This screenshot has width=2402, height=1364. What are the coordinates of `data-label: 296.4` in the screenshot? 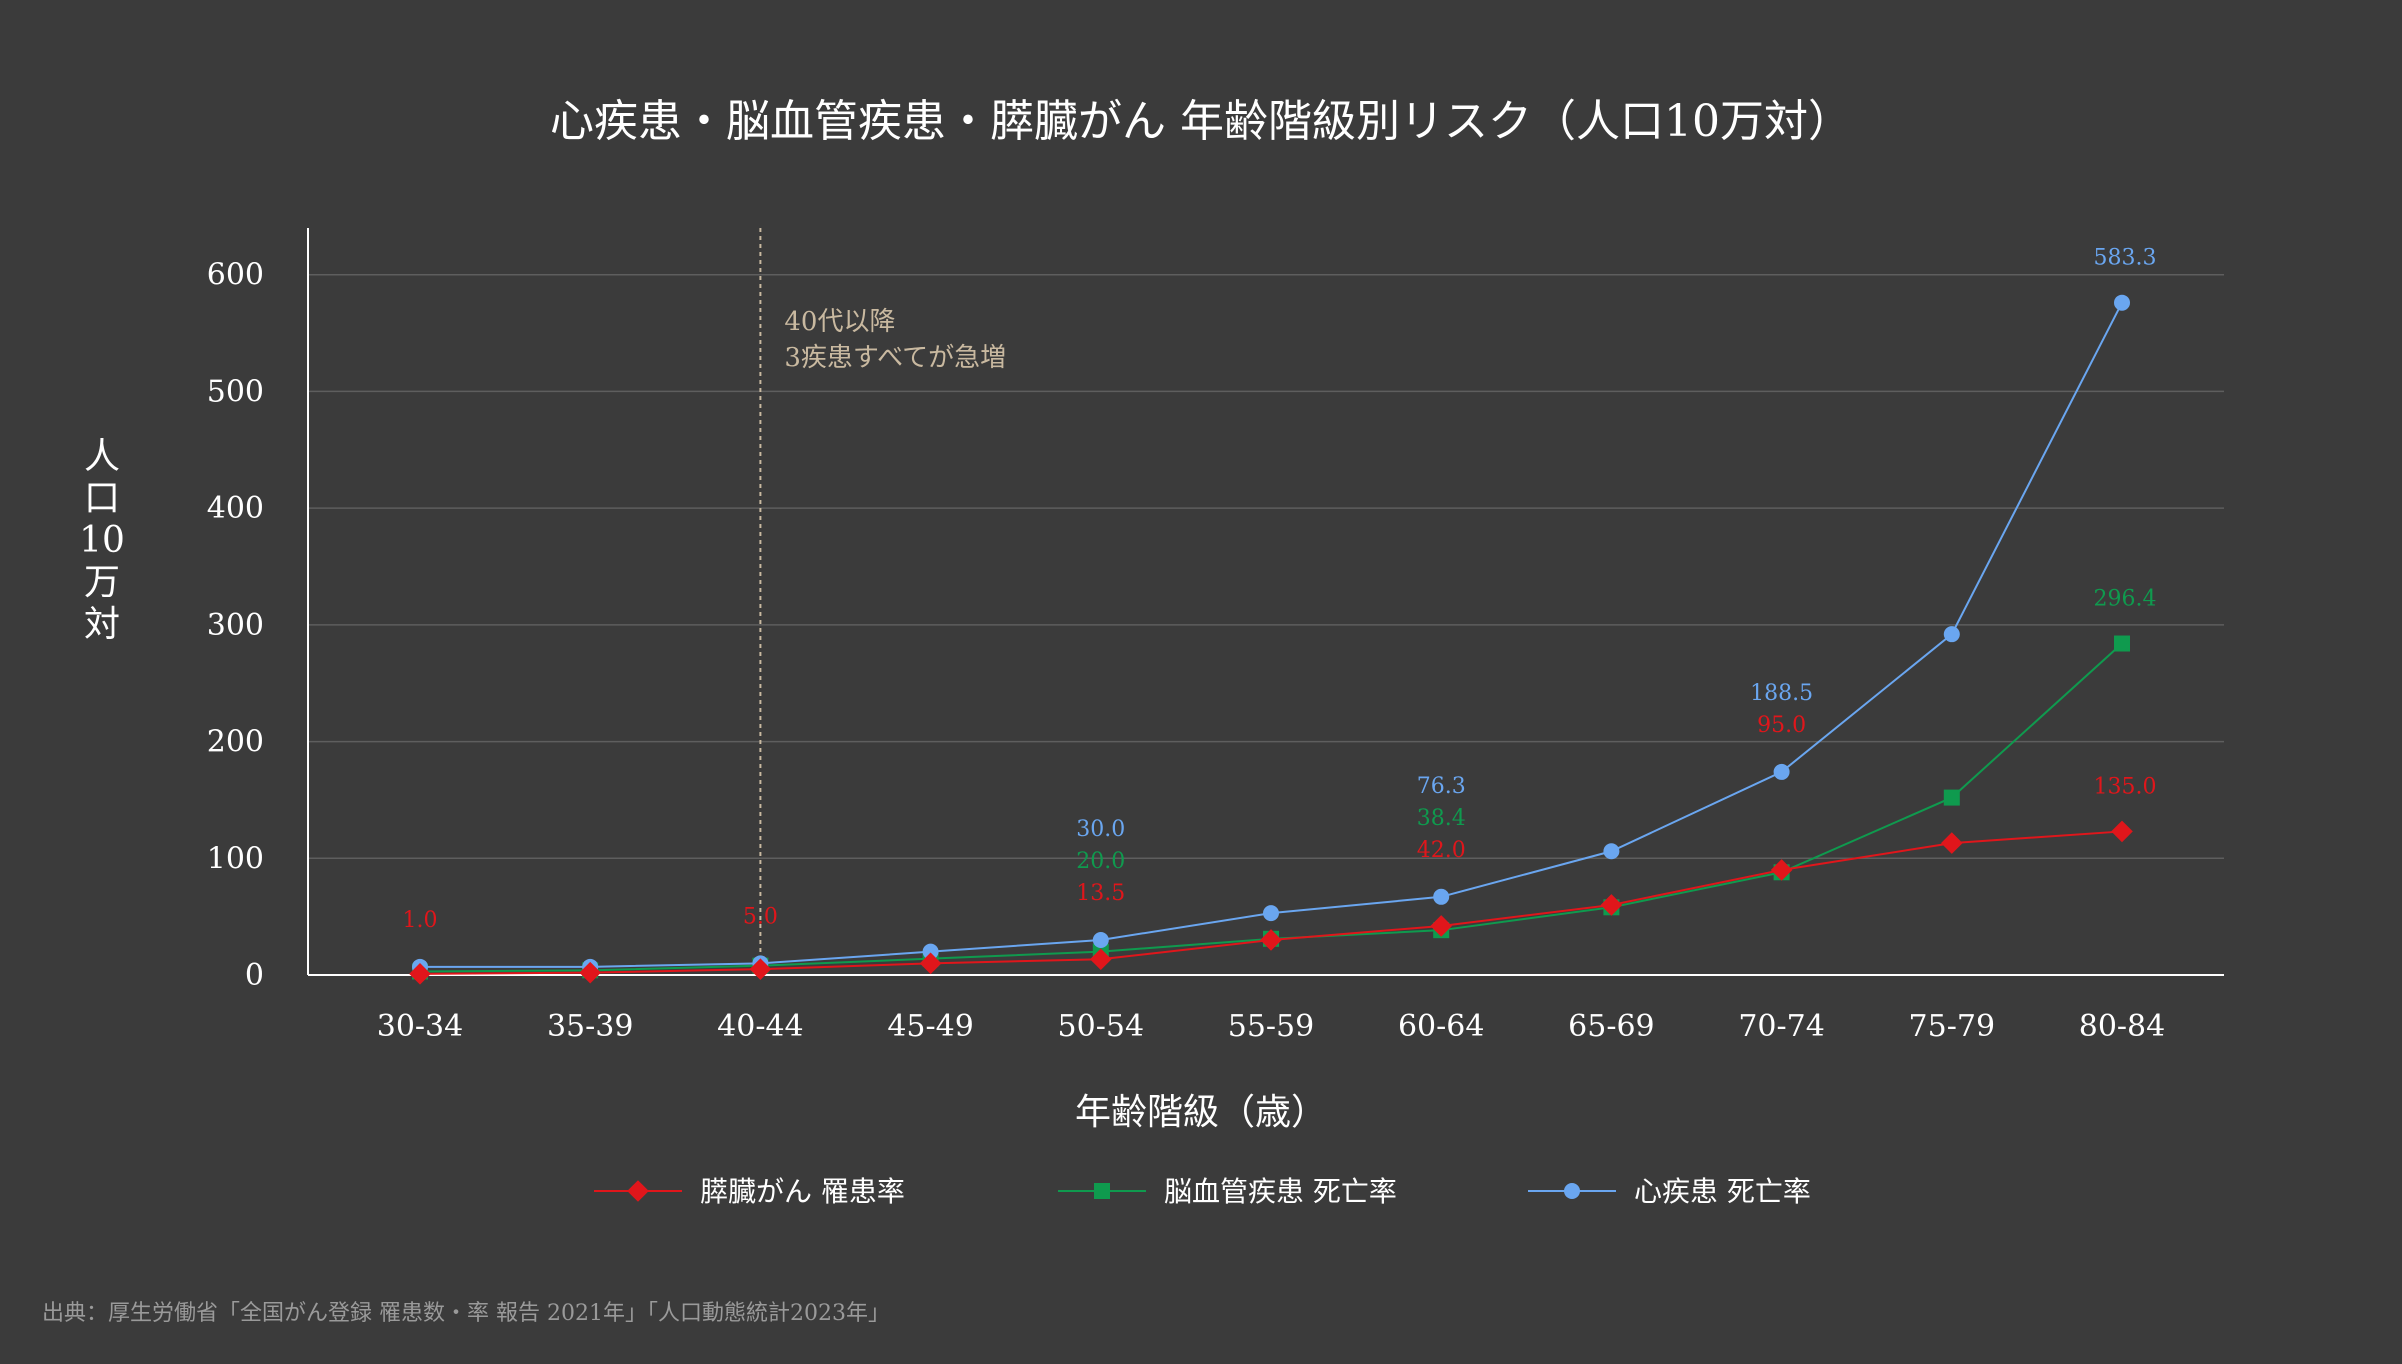 It's located at (2125, 599).